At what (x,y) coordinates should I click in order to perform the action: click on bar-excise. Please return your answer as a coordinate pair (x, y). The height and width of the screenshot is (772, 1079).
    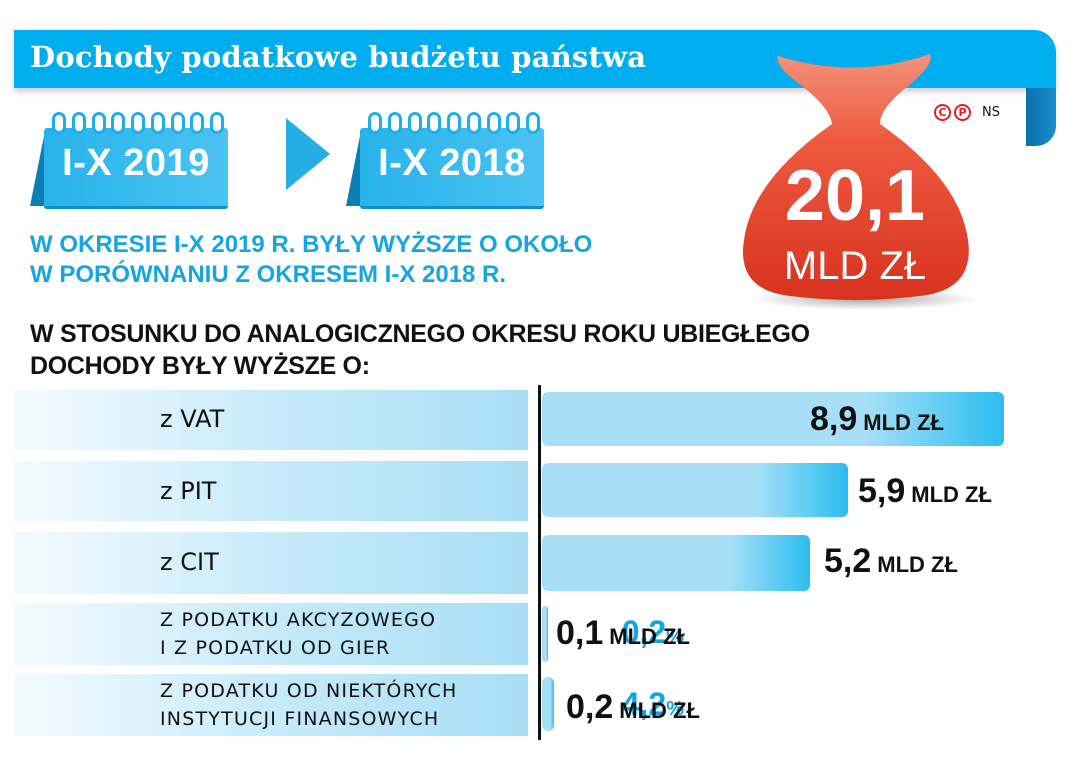
    Looking at the image, I should click on (545, 634).